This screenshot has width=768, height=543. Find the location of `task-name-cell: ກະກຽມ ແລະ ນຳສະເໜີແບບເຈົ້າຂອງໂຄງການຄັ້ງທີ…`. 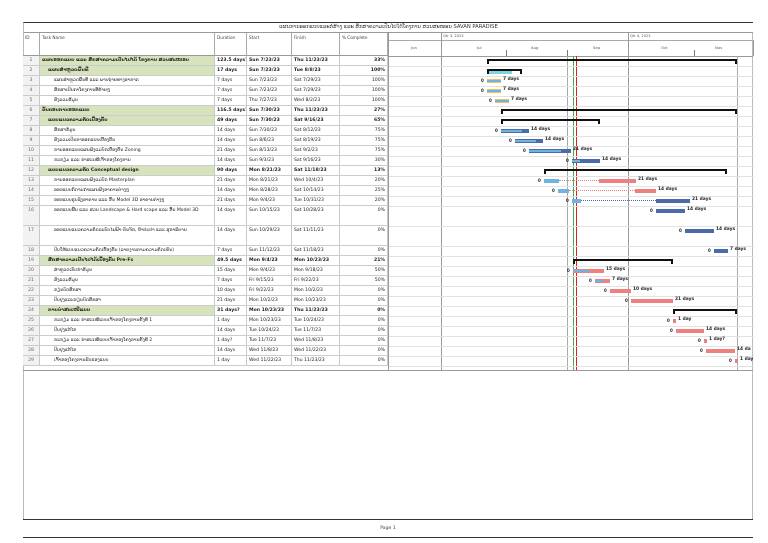

task-name-cell: ກະກຽມ ແລະ ນຳສະເໜີແບບເຈົ້າຂອງໂຄງການຄັ້ງທີ… is located at coordinates (127, 320).